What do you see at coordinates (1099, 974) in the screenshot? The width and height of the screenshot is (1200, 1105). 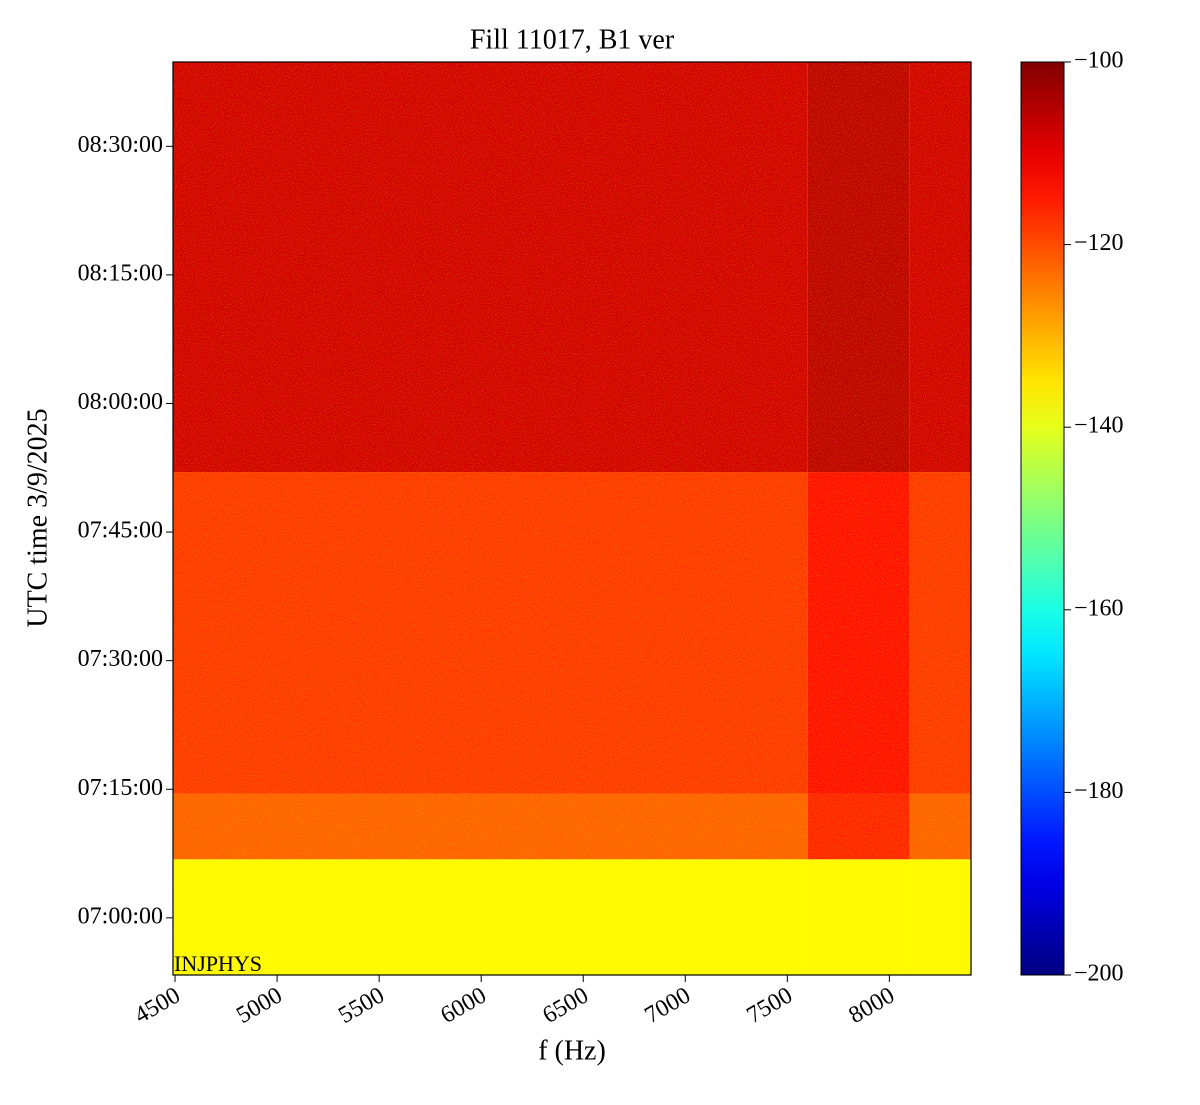 I see `colorbar-tick-label: −200` at bounding box center [1099, 974].